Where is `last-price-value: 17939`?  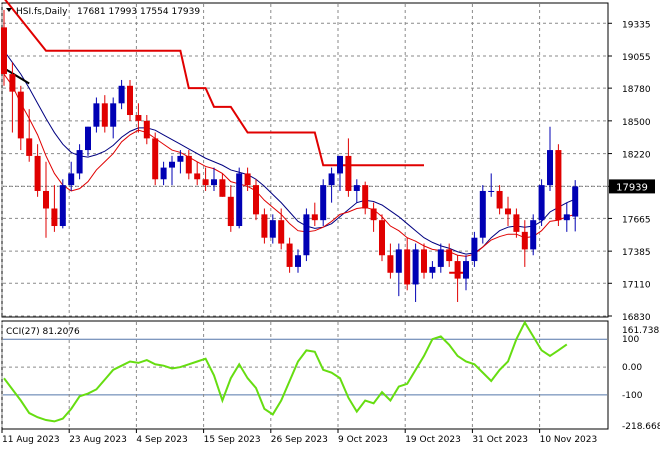 last-price-value: 17939 is located at coordinates (632, 187).